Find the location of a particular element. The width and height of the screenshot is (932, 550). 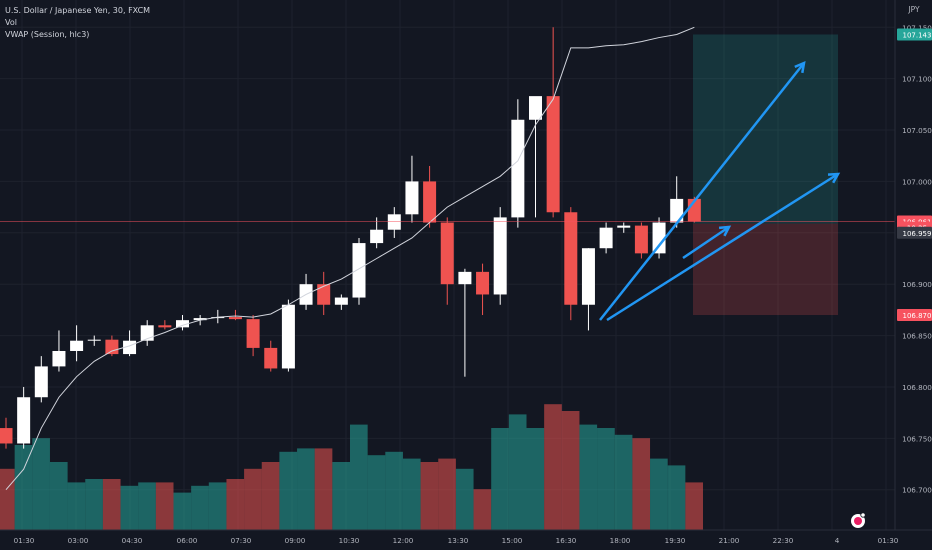

price-tick-label: 106.750 is located at coordinates (917, 438).